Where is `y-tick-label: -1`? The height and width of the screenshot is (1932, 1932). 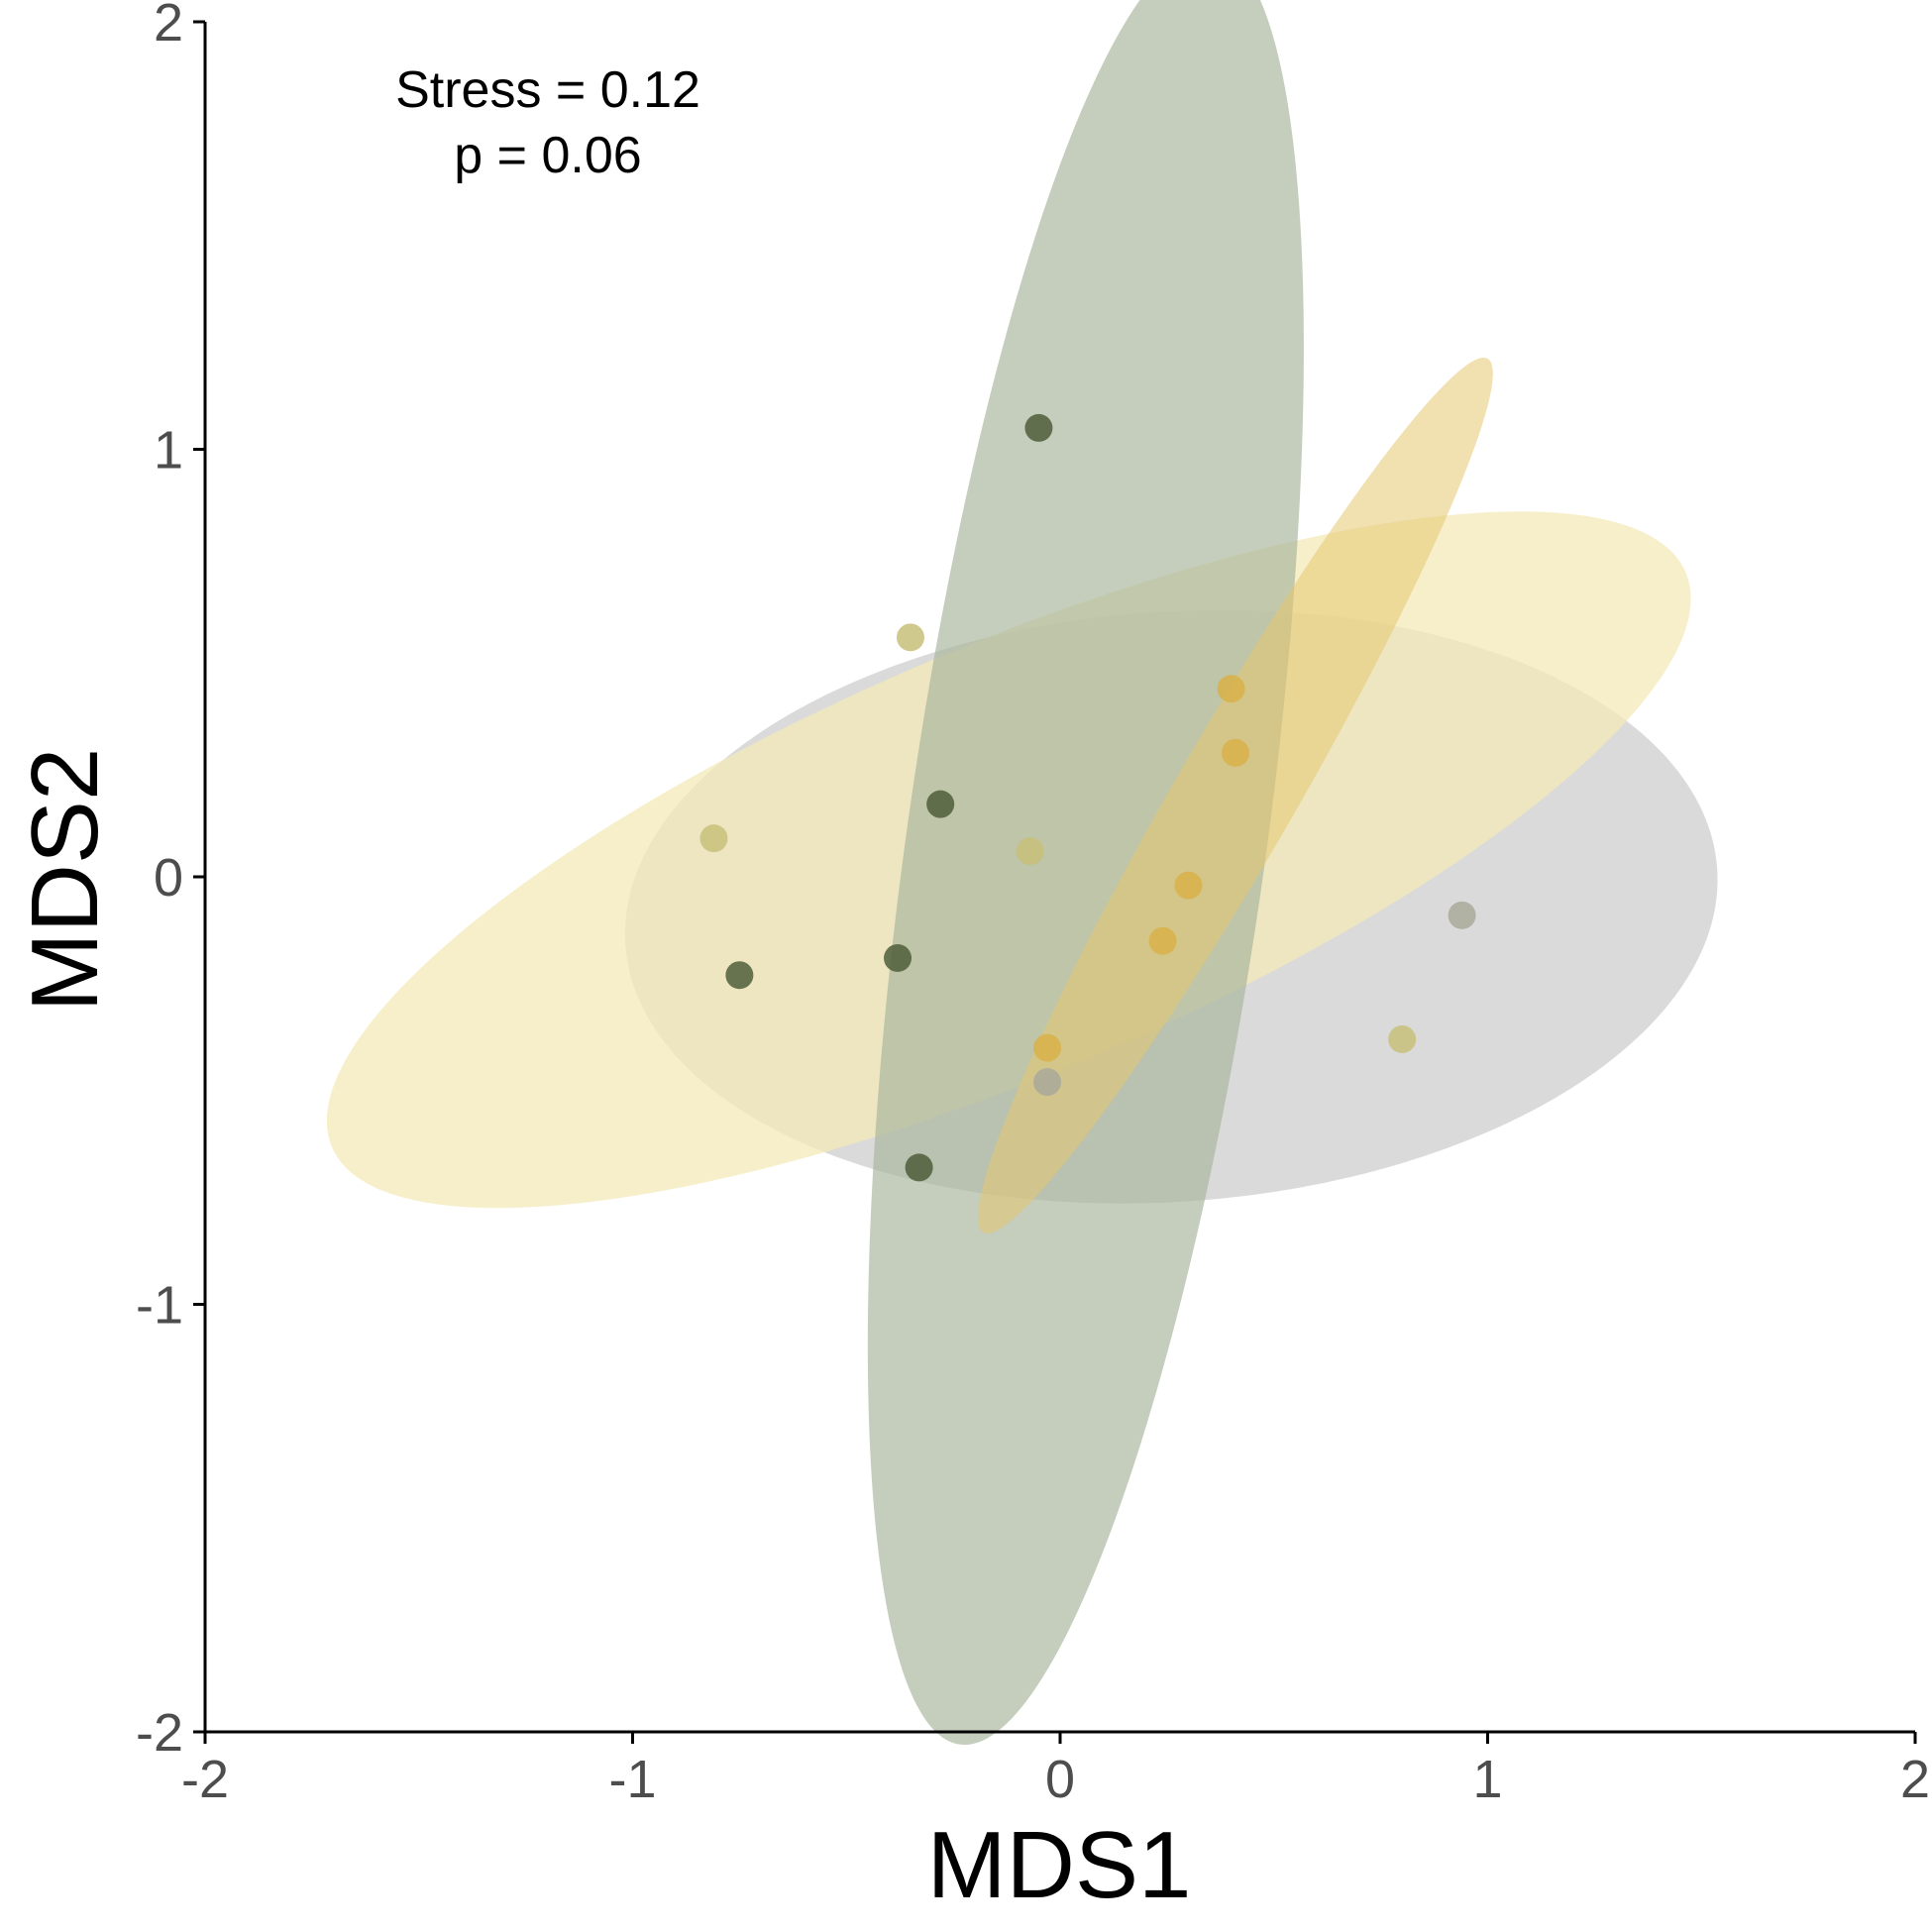
y-tick-label: -1 is located at coordinates (159, 1306).